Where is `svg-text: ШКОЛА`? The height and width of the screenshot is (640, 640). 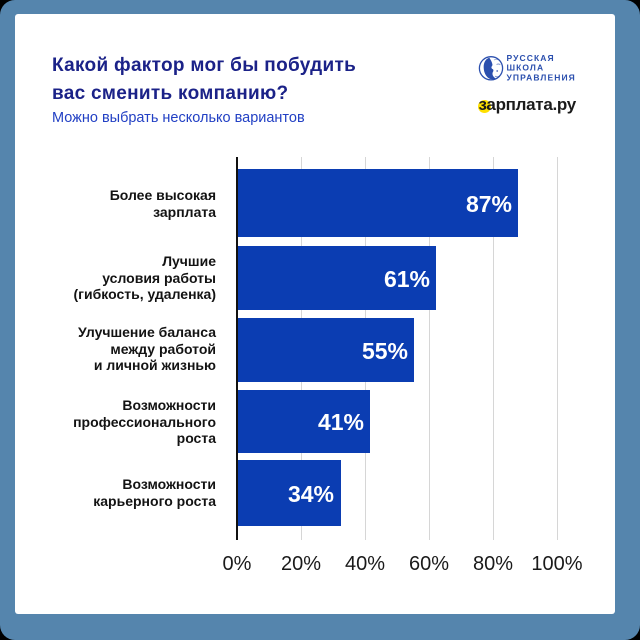
svg-text: ШКОЛА is located at coordinates (526, 67).